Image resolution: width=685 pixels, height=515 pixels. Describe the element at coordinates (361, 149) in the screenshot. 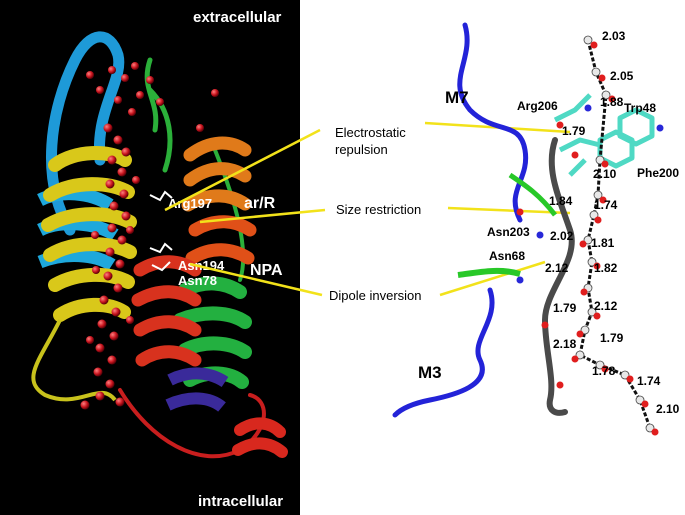

I see `electrostatic-callout-line2: repulsion` at that location.